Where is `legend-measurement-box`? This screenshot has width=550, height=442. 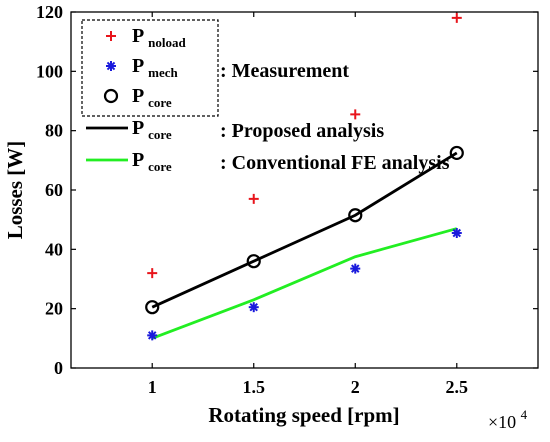
legend-measurement-box is located at coordinates (150, 68).